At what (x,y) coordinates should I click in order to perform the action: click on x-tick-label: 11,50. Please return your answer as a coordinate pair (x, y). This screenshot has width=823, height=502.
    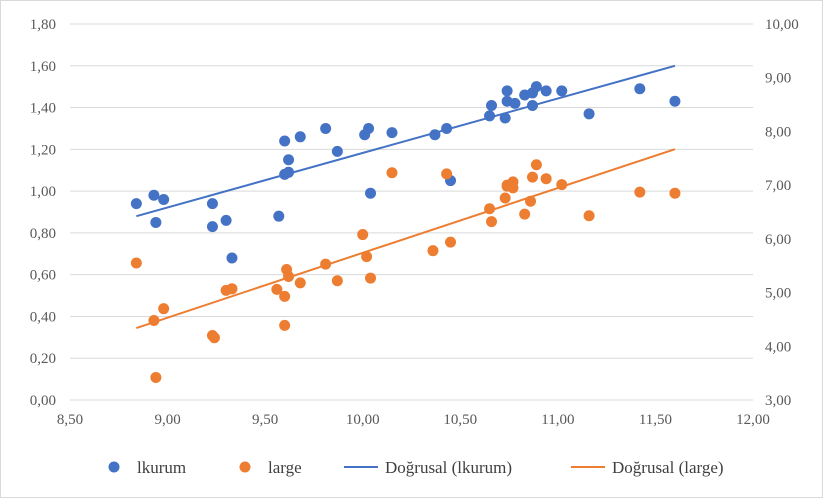
    Looking at the image, I should click on (655, 420).